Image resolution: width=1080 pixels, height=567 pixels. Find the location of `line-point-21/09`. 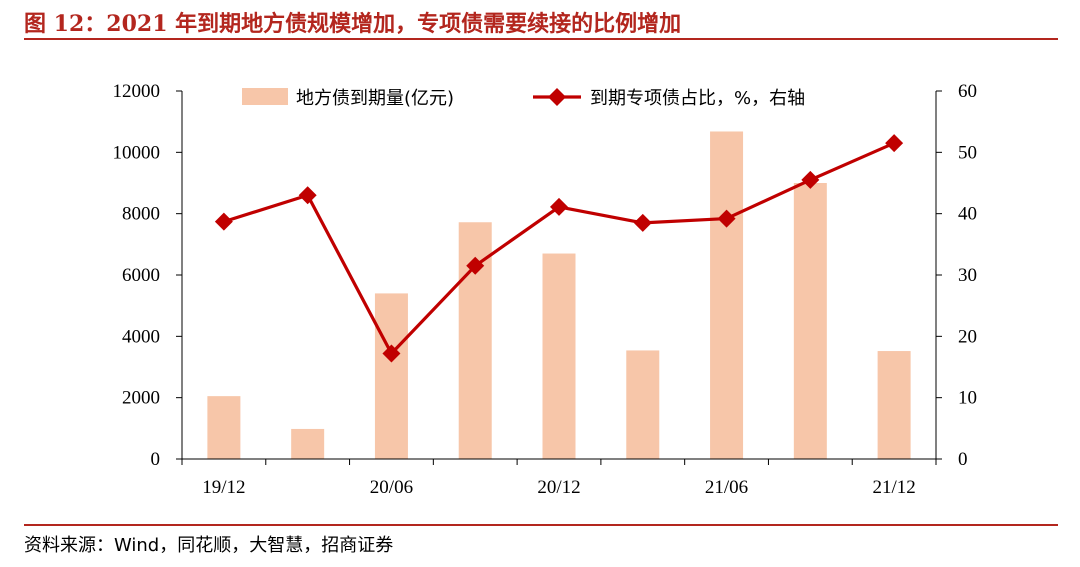

line-point-21/09 is located at coordinates (810, 179).